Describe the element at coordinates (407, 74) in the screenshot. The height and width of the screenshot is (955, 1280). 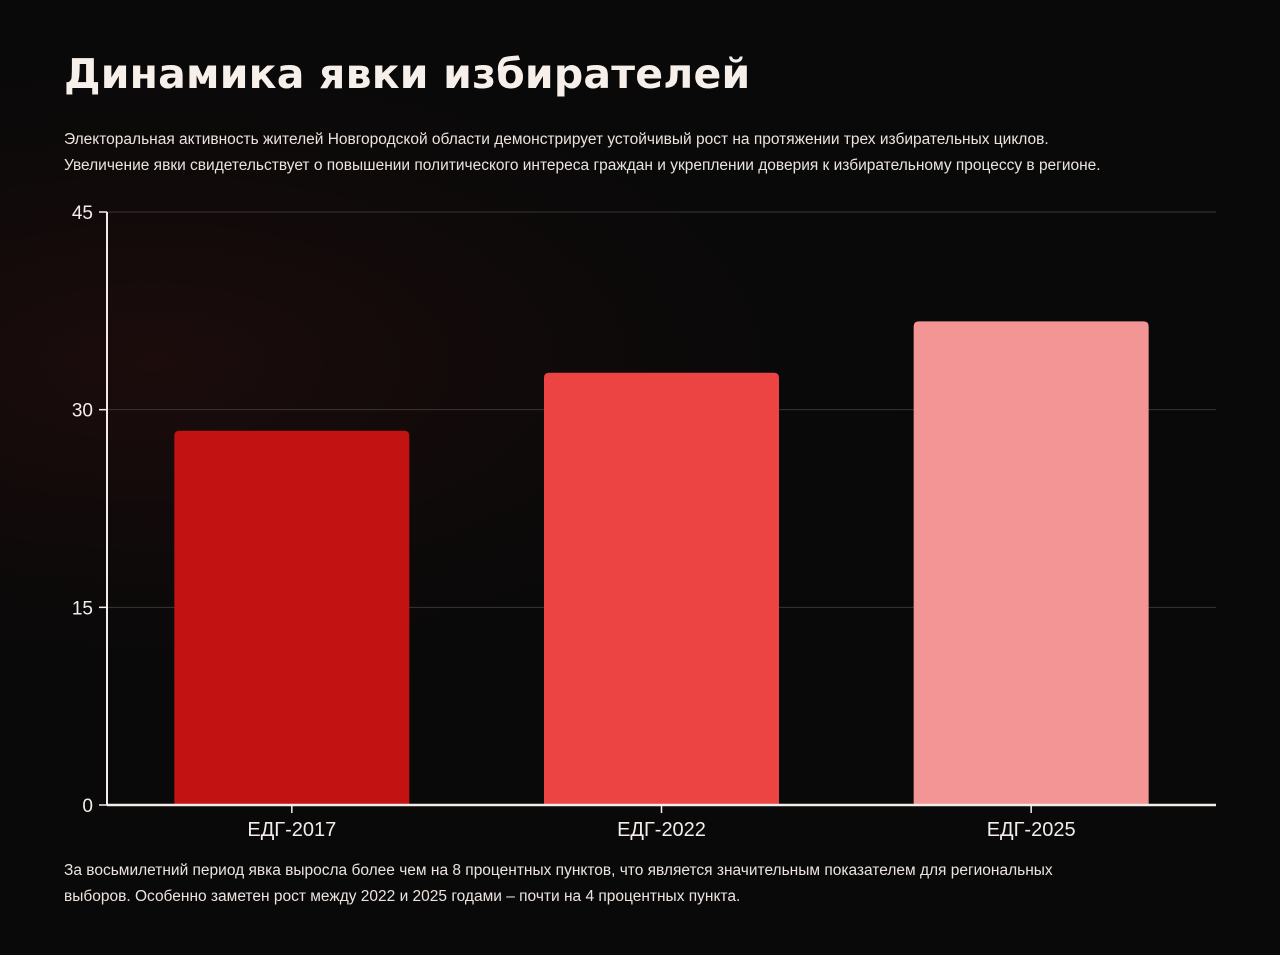
I see `page-title: Динамика явки избирателей` at that location.